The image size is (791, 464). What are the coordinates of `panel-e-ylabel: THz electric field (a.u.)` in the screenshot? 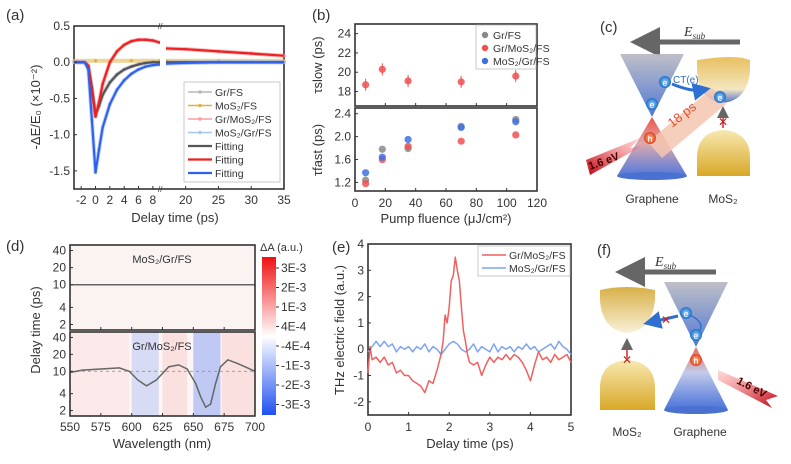 It's located at (339, 330).